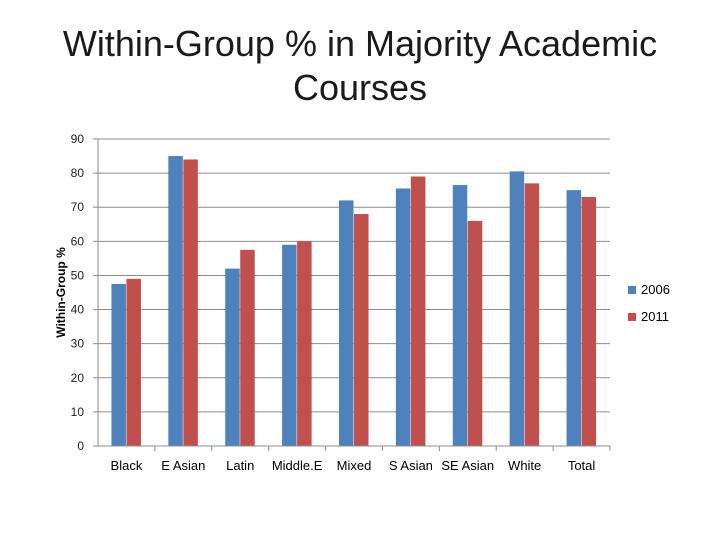 The height and width of the screenshot is (540, 720). I want to click on x-category-label: E Asian, so click(183, 465).